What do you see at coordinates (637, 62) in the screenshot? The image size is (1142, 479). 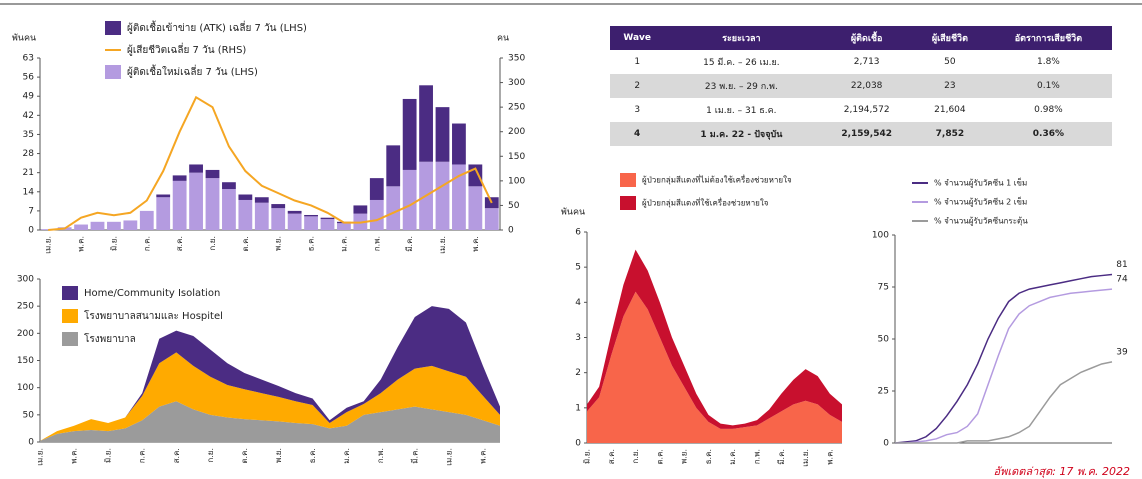 I see `table-cell: 1` at bounding box center [637, 62].